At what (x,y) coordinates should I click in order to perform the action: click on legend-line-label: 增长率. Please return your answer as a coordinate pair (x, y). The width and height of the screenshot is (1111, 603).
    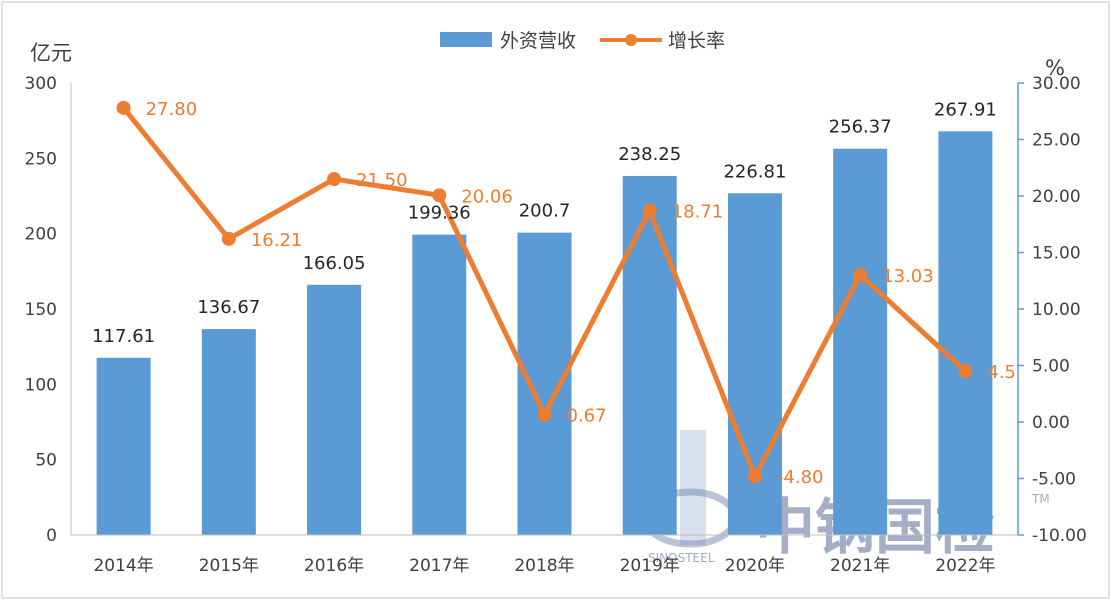
    Looking at the image, I should click on (696, 41).